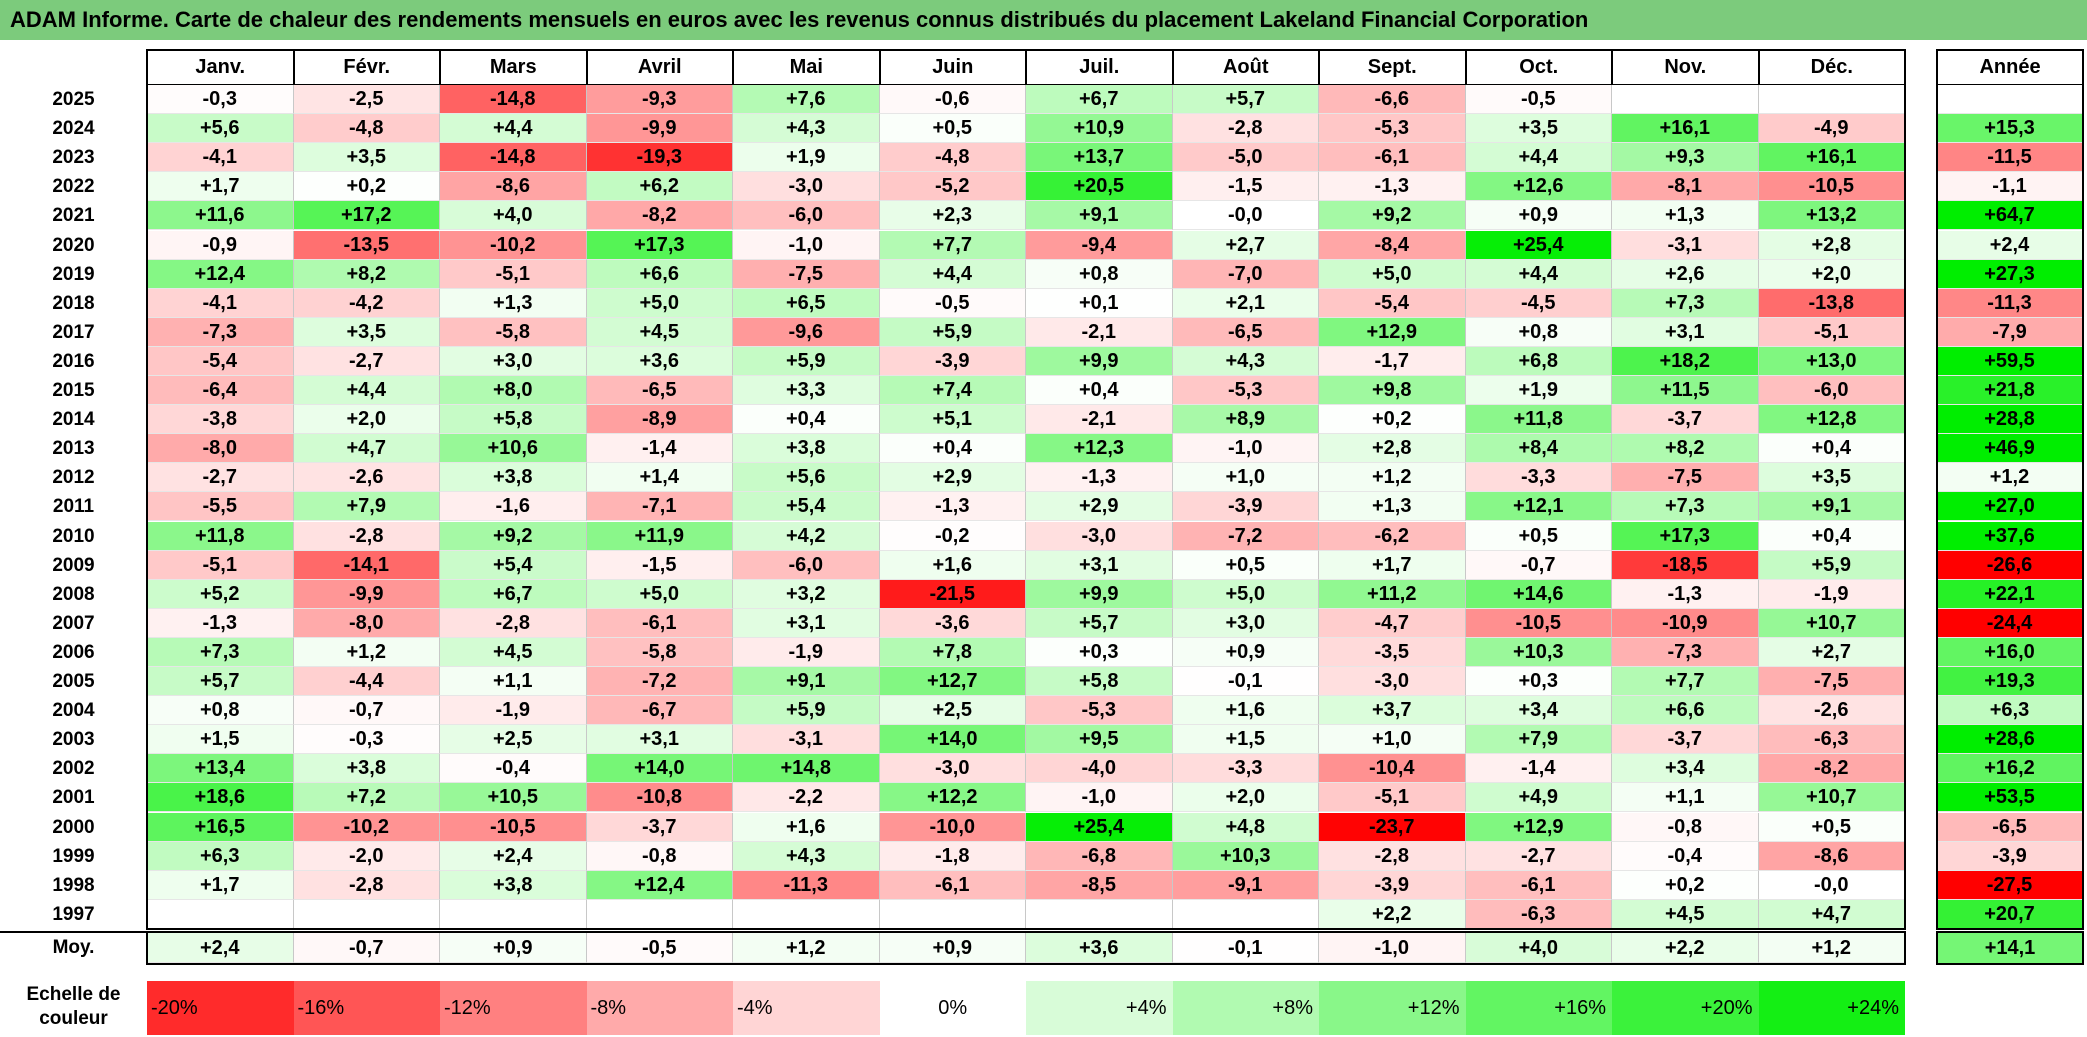 The width and height of the screenshot is (2087, 1037). Describe the element at coordinates (1099, 947) in the screenshot. I see `average-cell: +3,6` at that location.